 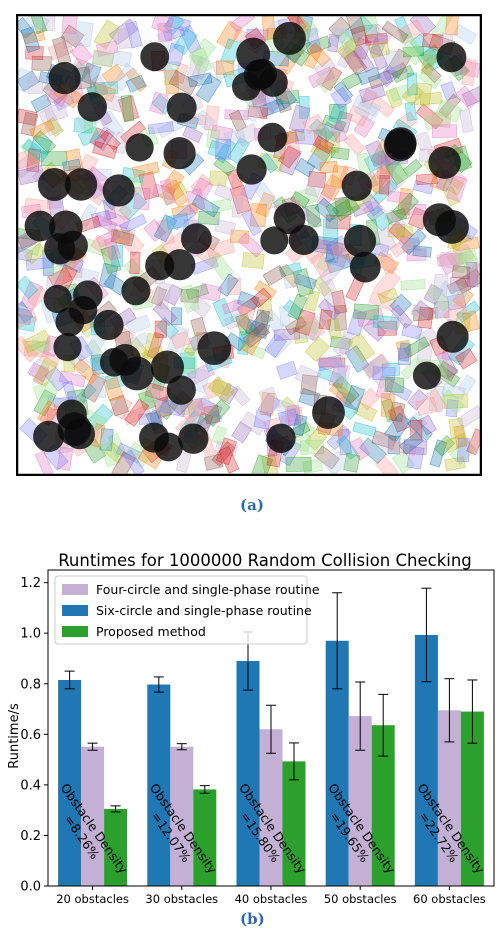 What do you see at coordinates (252, 505) in the screenshot?
I see `caption-a: (a)` at bounding box center [252, 505].